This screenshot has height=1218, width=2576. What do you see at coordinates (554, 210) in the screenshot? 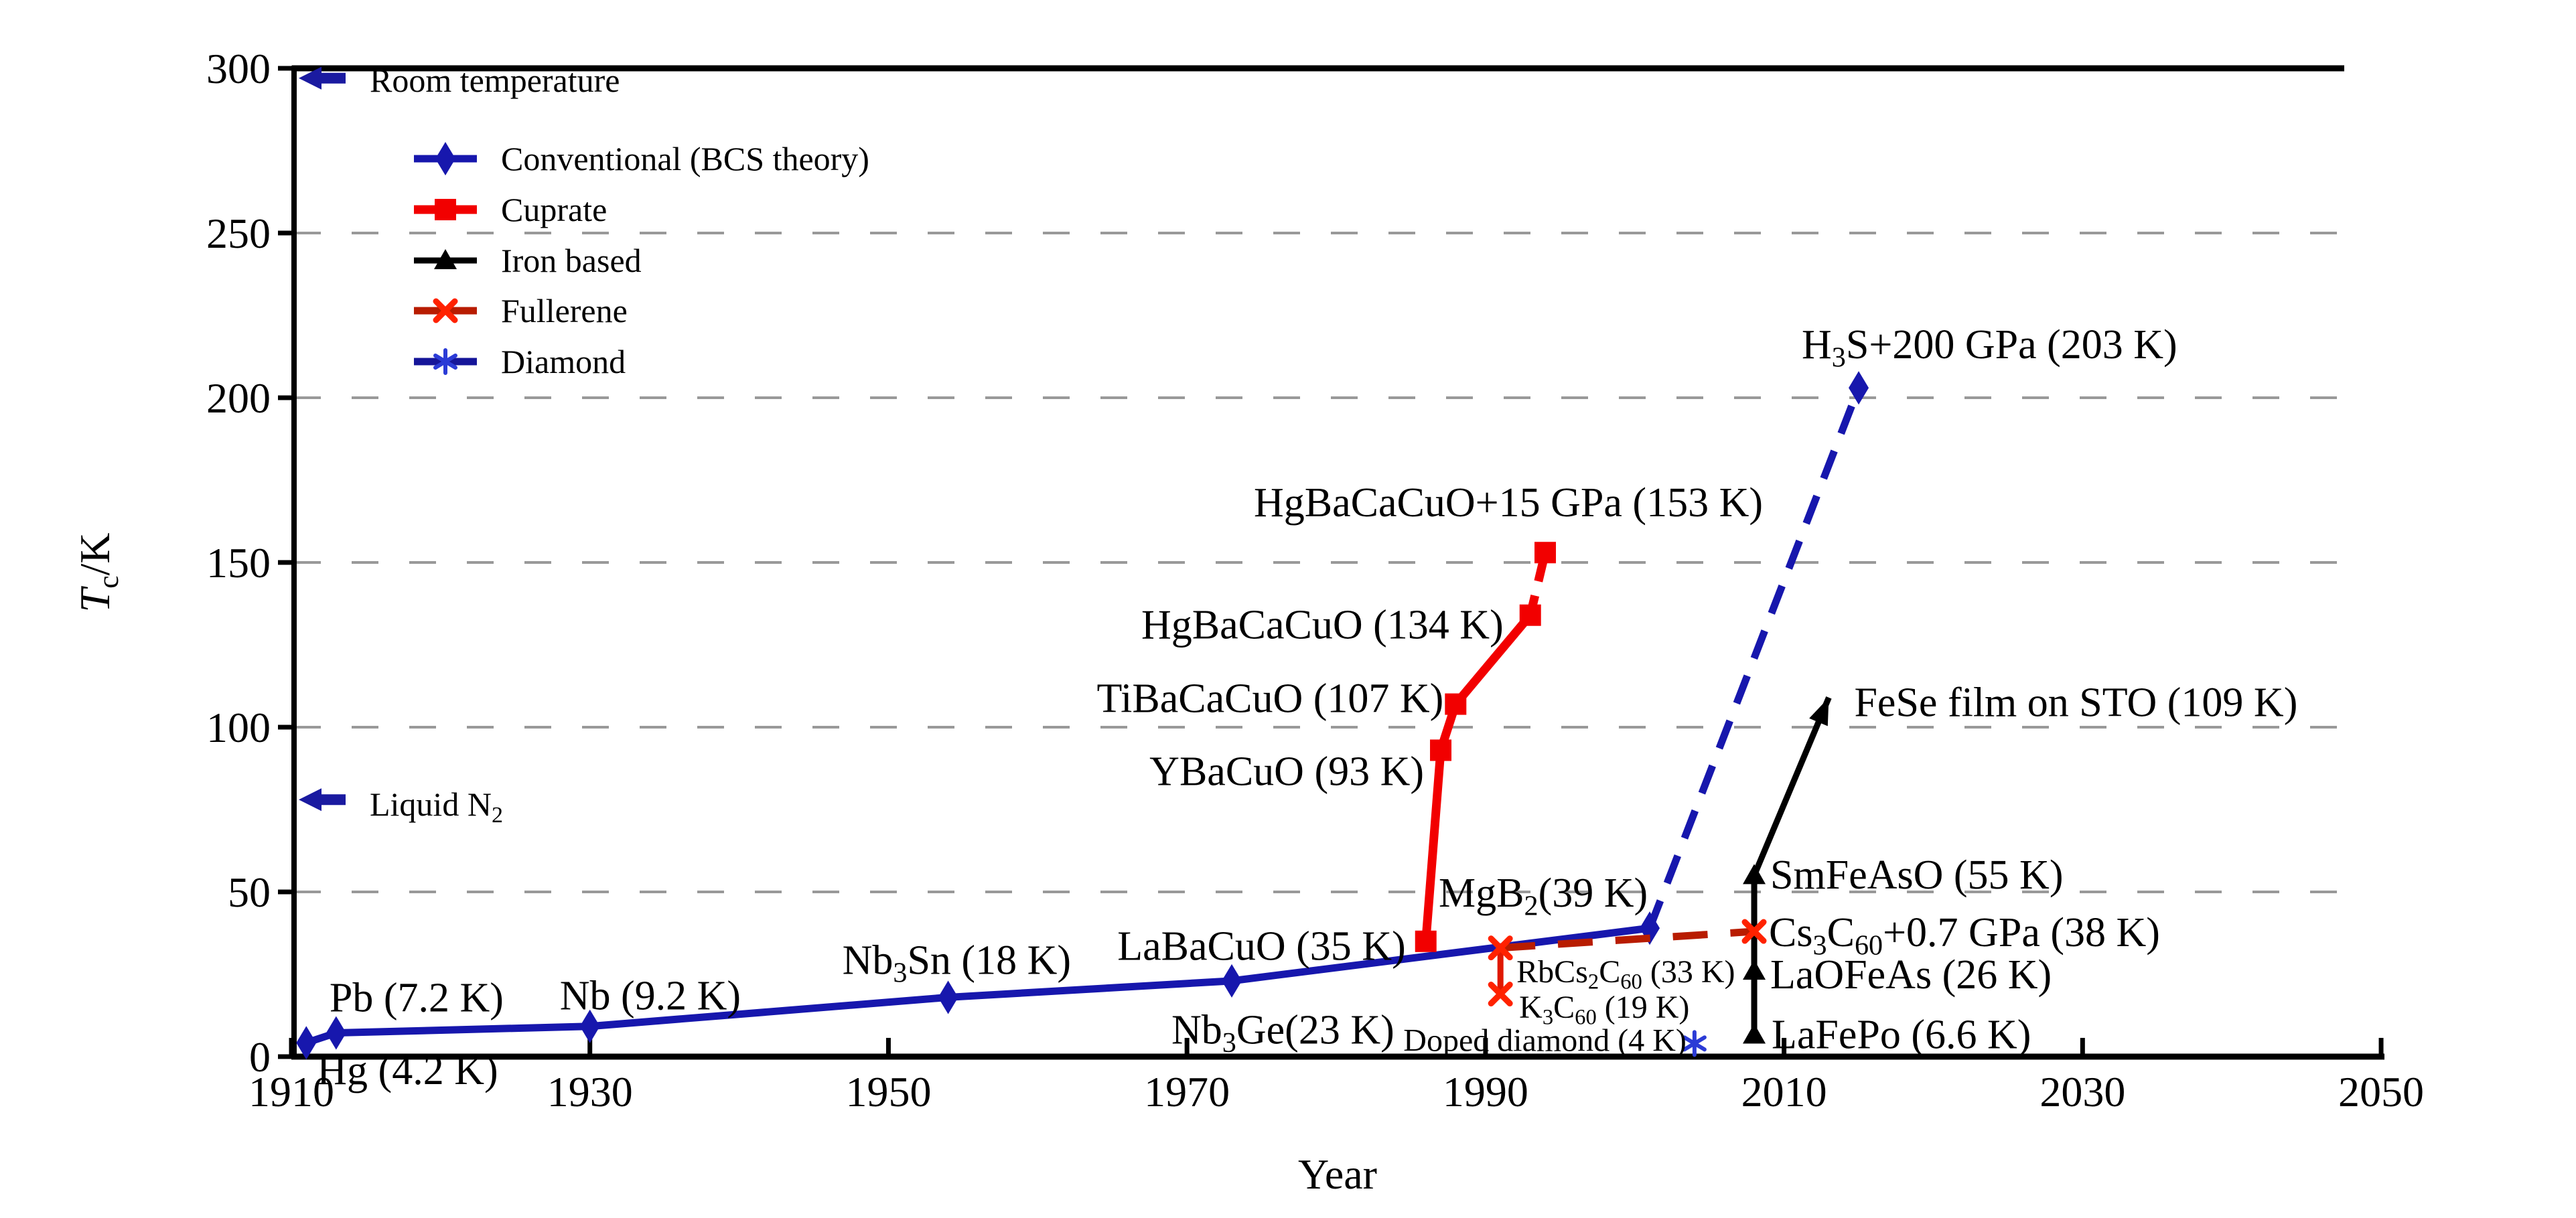
I see `legend-label-cuprate: Cuprate` at bounding box center [554, 210].